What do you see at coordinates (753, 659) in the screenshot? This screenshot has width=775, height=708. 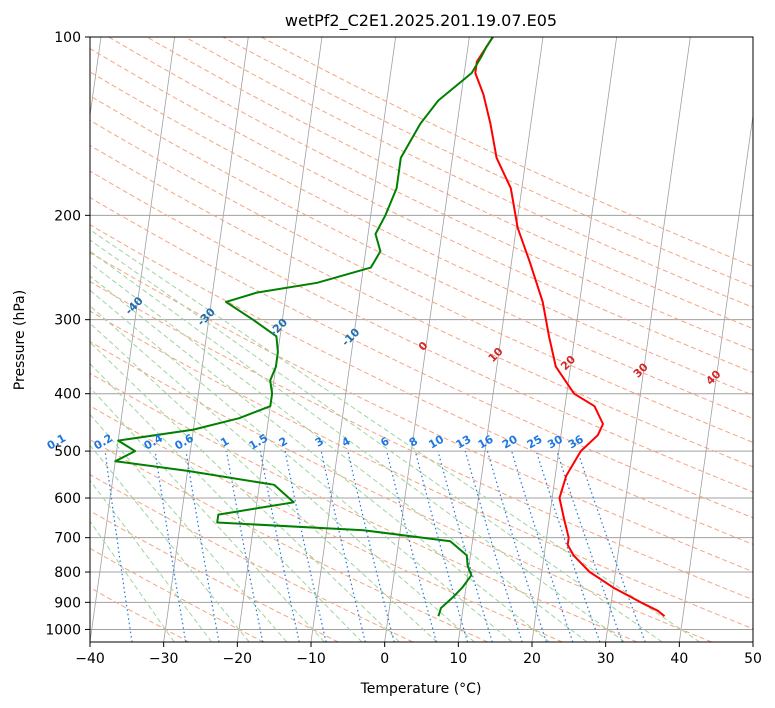 I see `x-tick-label: 50` at bounding box center [753, 659].